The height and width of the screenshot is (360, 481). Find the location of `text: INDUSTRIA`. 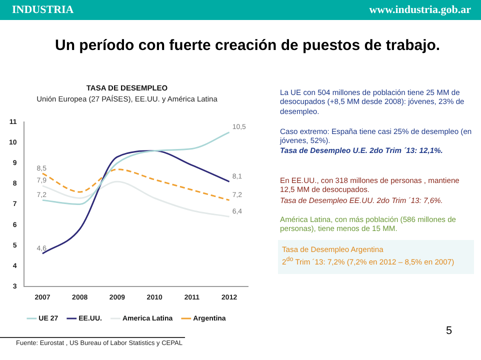

text: INDUSTRIA is located at coordinates (43, 10).